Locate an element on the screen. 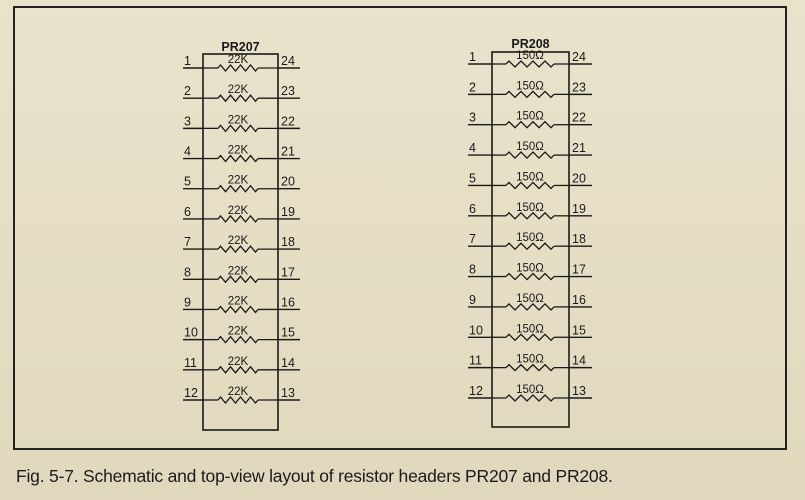 The width and height of the screenshot is (805, 500). resistor-row: 11 14 22K is located at coordinates (241, 365).